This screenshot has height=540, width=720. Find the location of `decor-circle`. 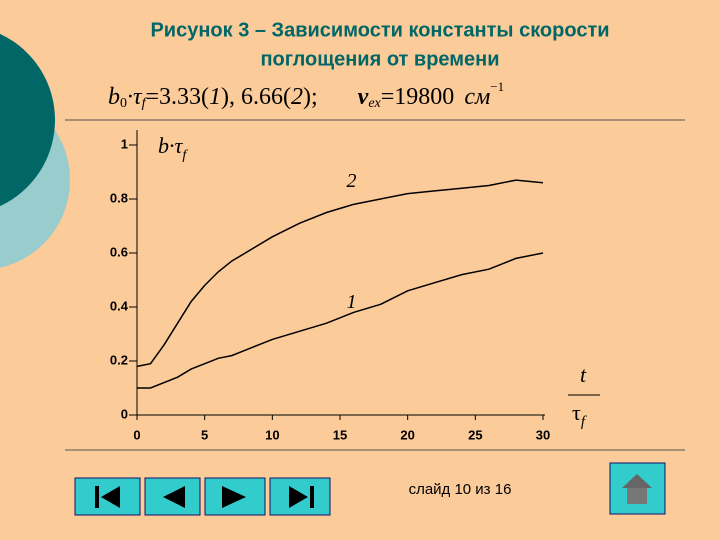

decor-circle is located at coordinates (27, 120).